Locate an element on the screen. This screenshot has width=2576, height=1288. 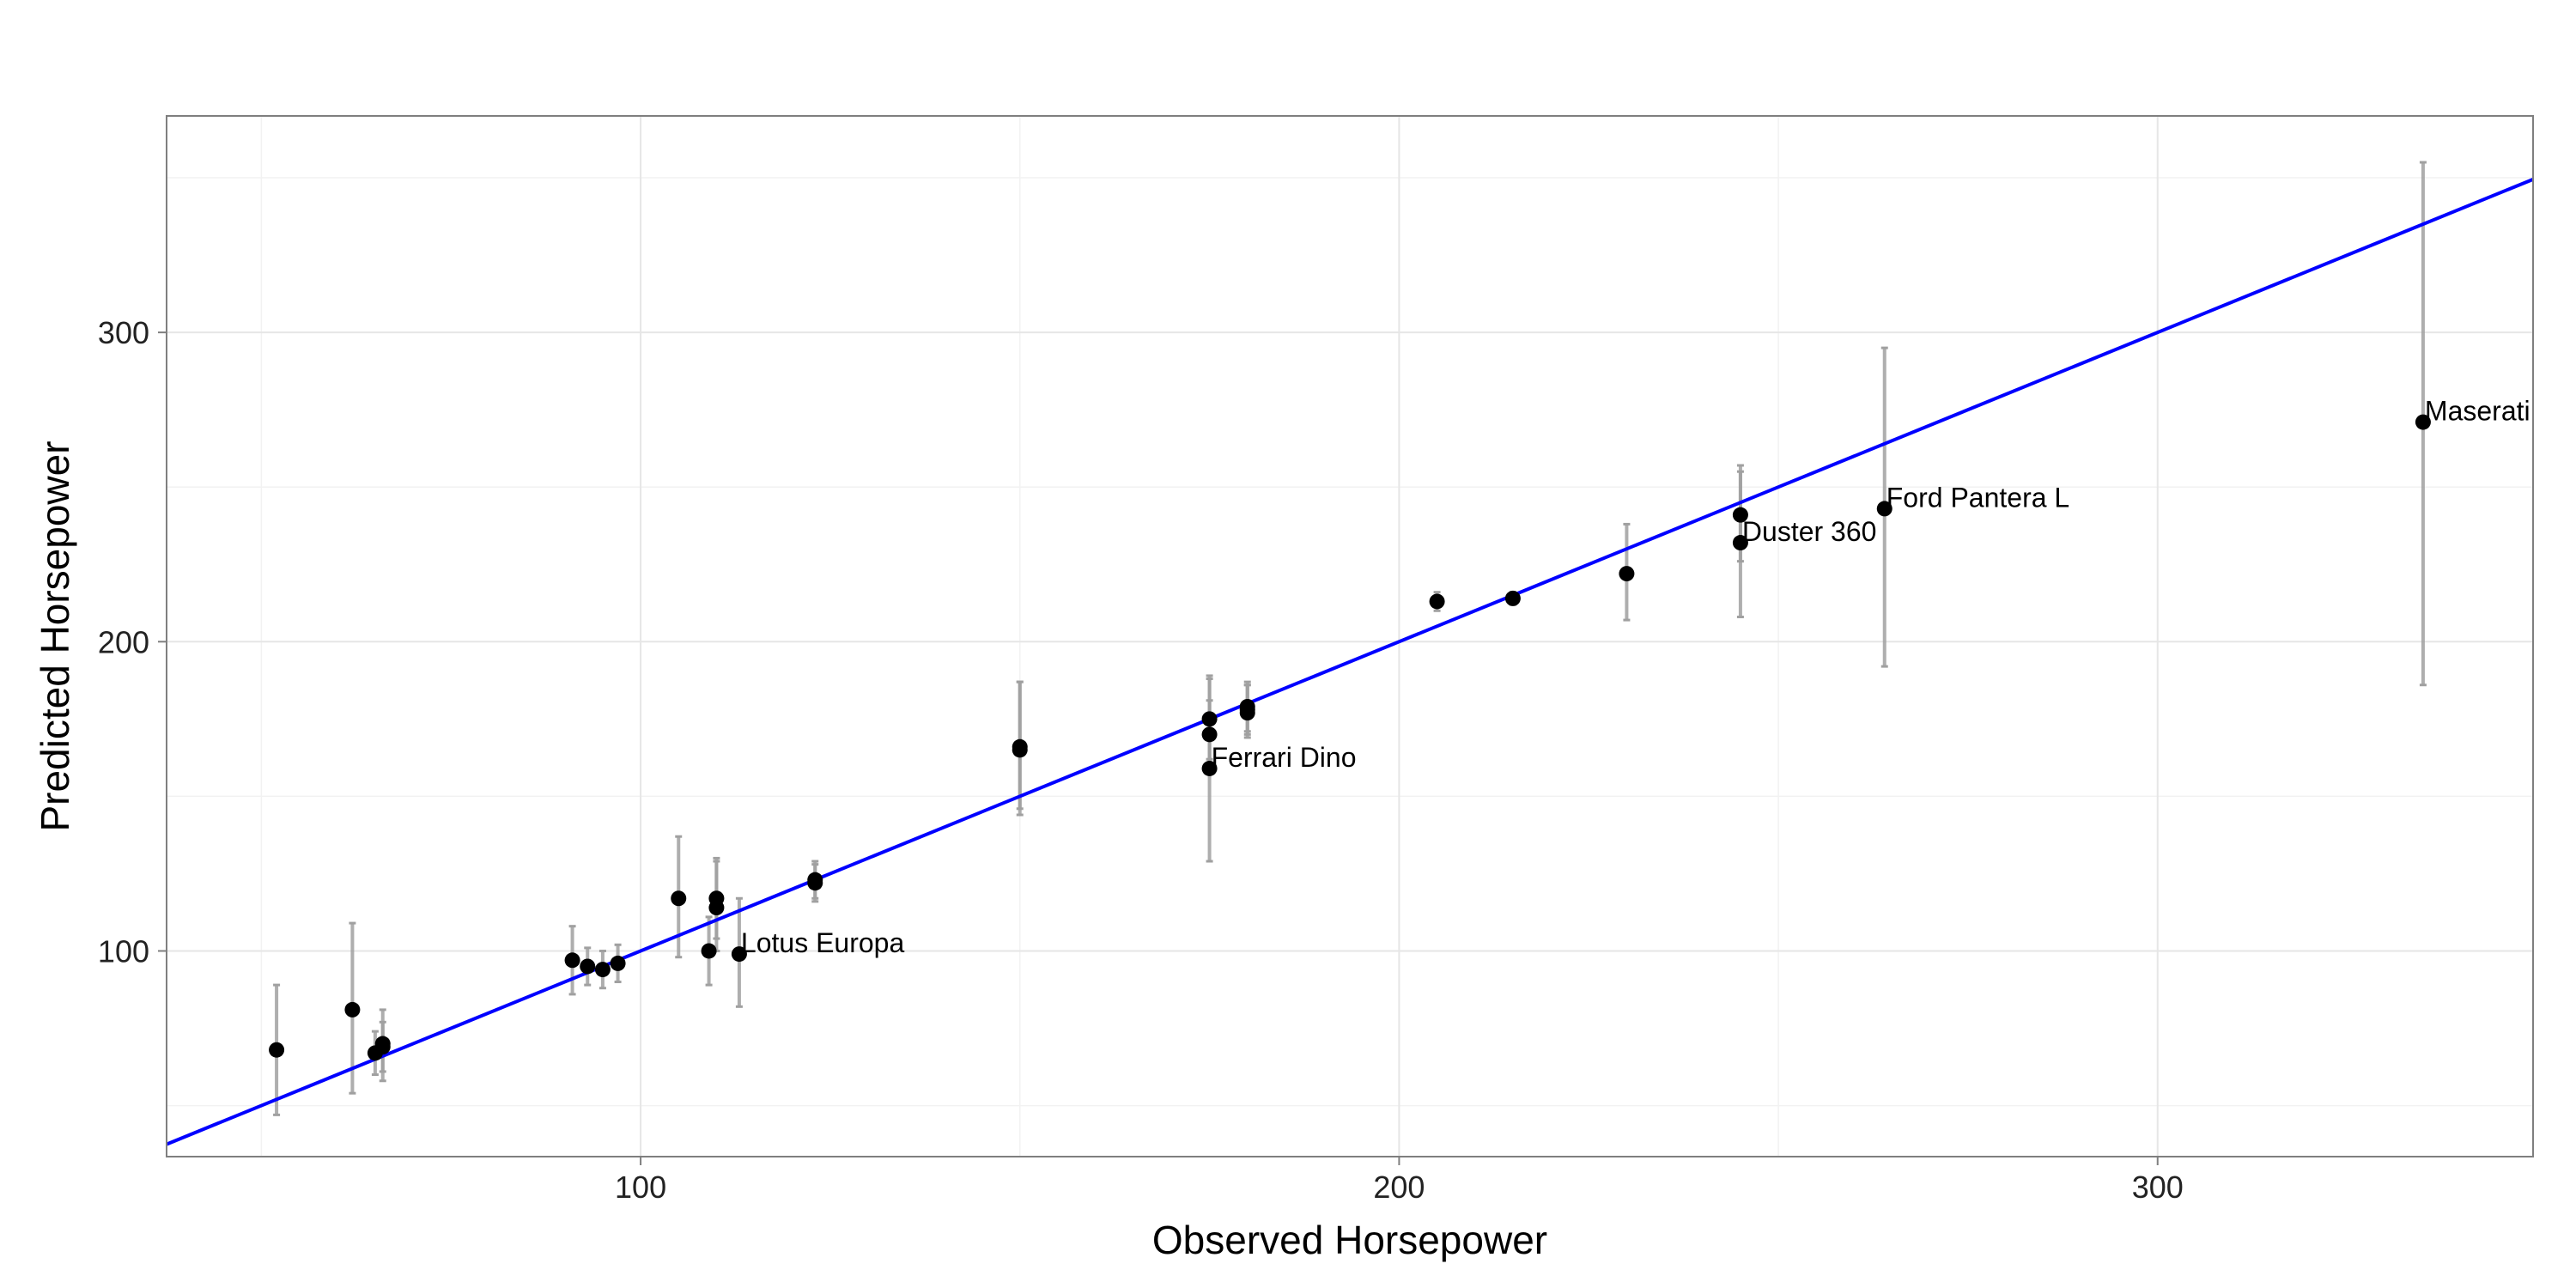
x-tick-label: 300 is located at coordinates (2158, 1188).